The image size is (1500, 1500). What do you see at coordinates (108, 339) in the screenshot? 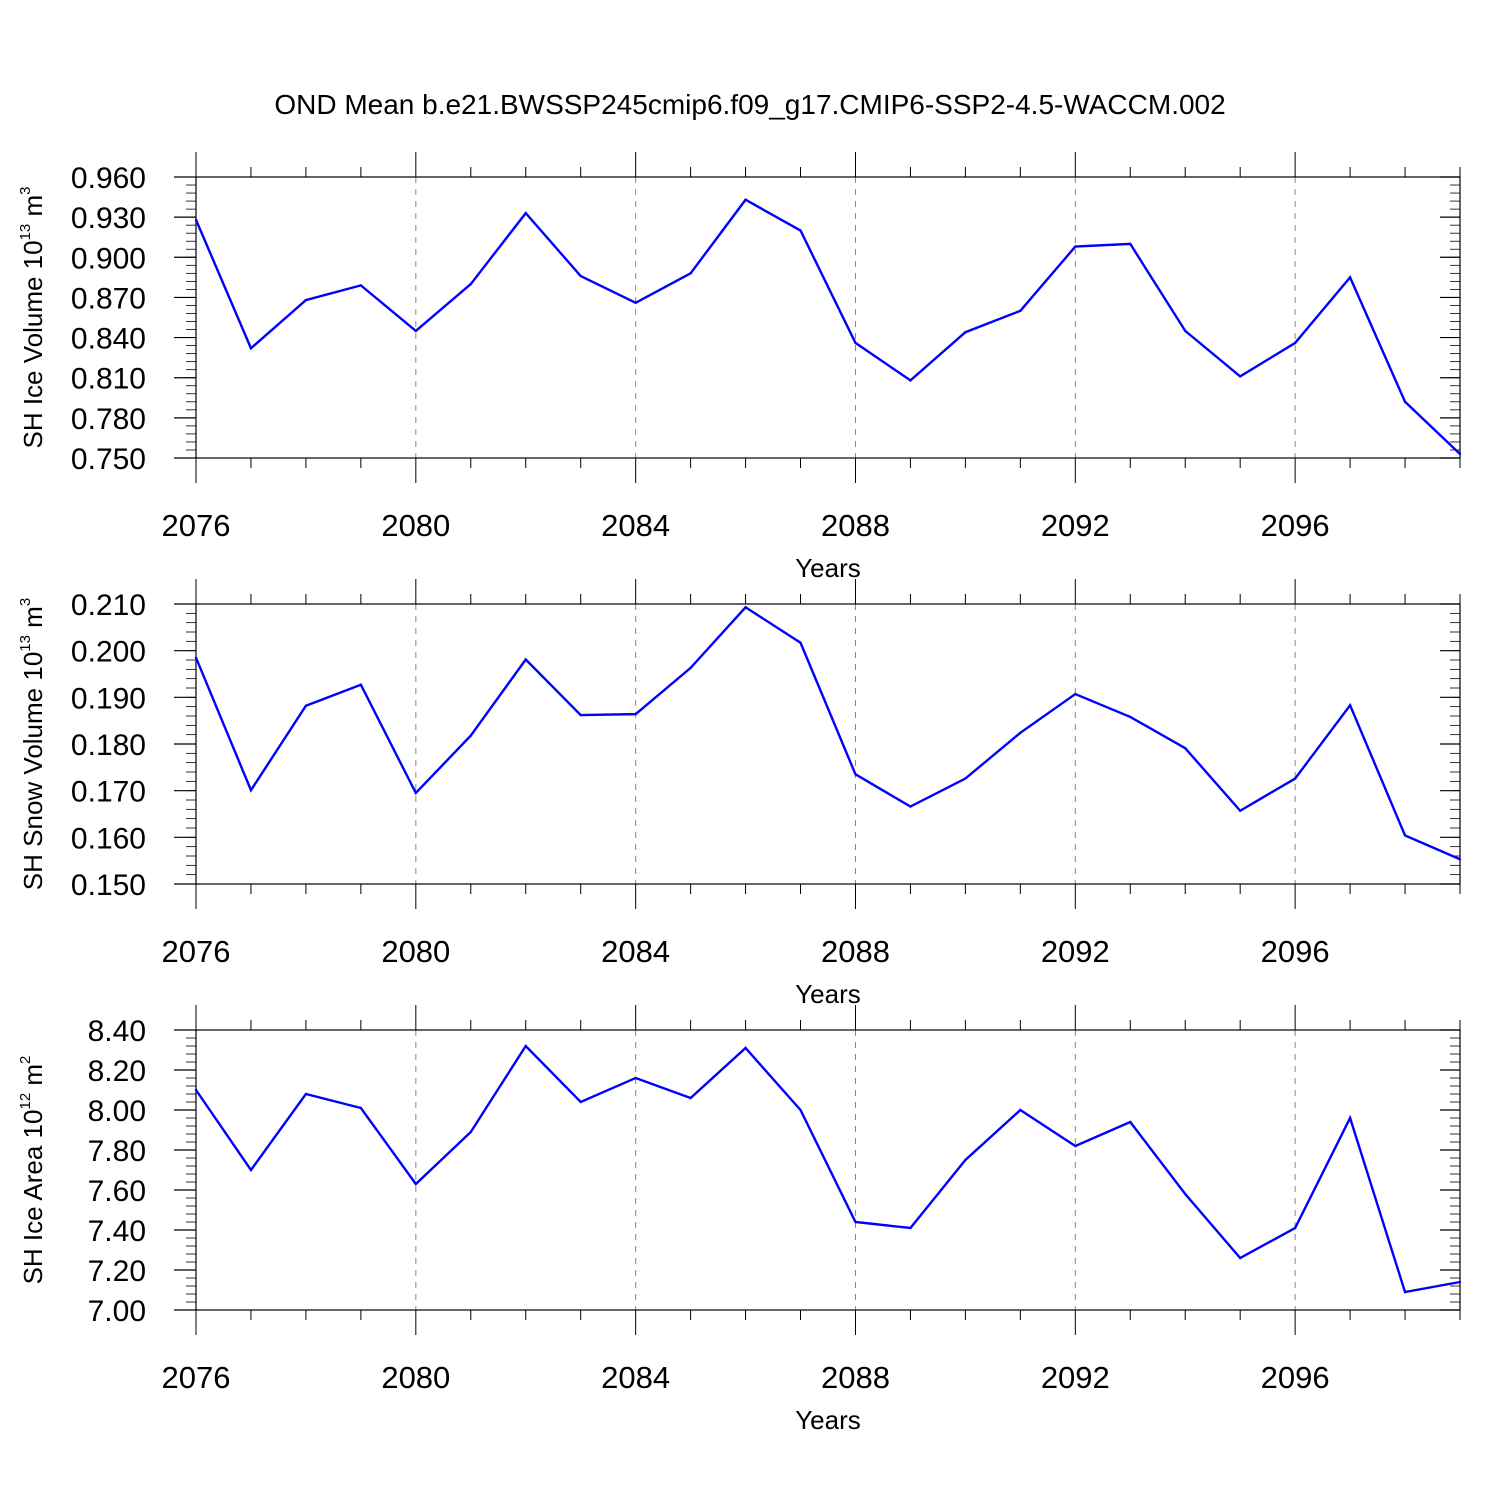
I see `y-tick-label: 0.840` at bounding box center [108, 339].